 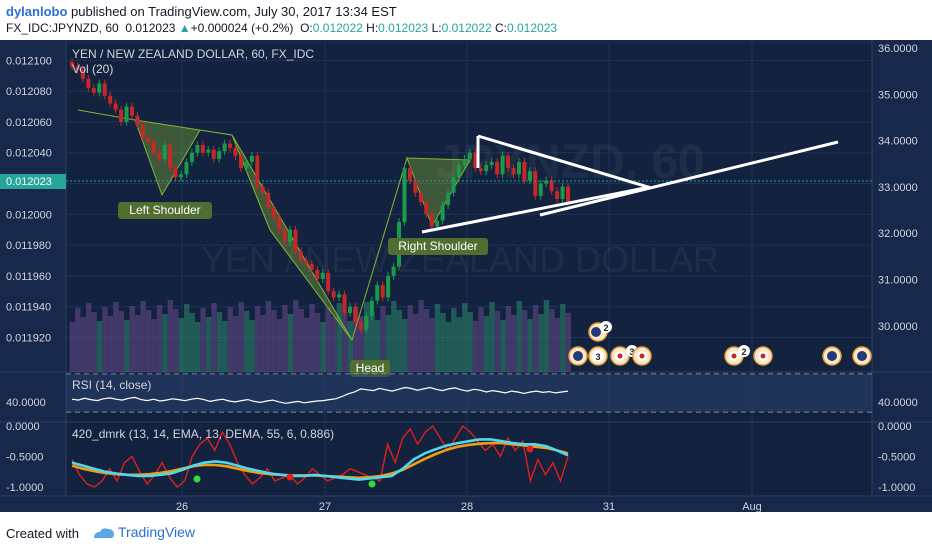 What do you see at coordinates (29, 123) in the screenshot?
I see `left-axis-tick: 0.012060` at bounding box center [29, 123].